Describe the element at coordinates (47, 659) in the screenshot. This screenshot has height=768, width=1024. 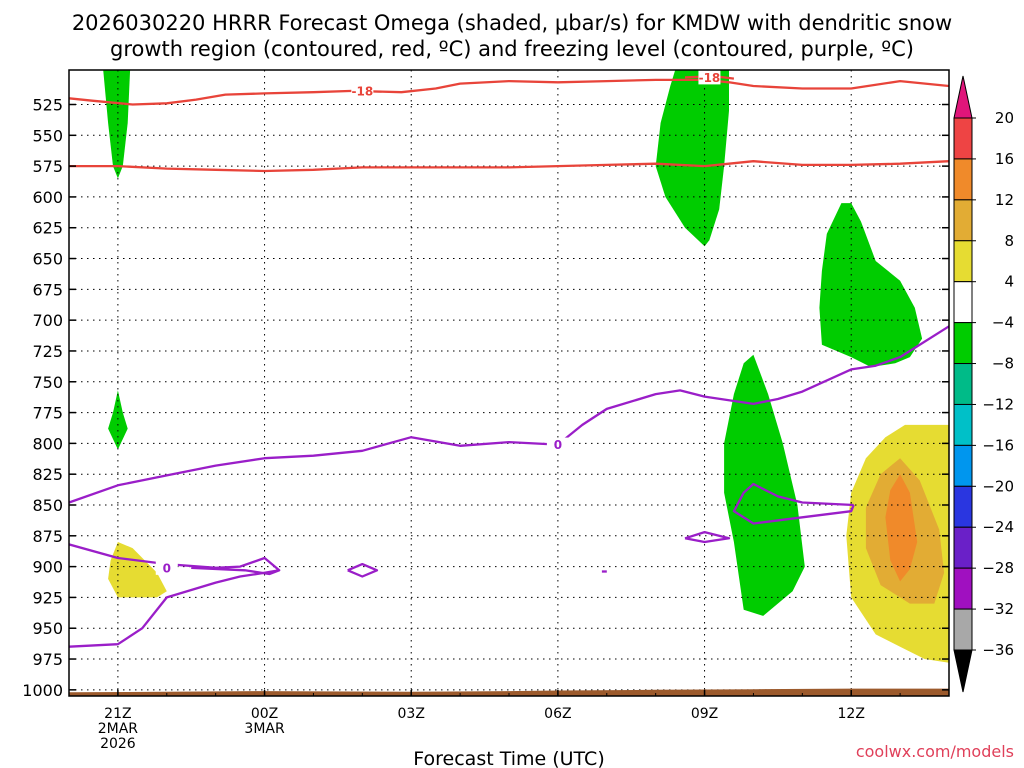
I see `y-tick-label-975: 975` at that location.